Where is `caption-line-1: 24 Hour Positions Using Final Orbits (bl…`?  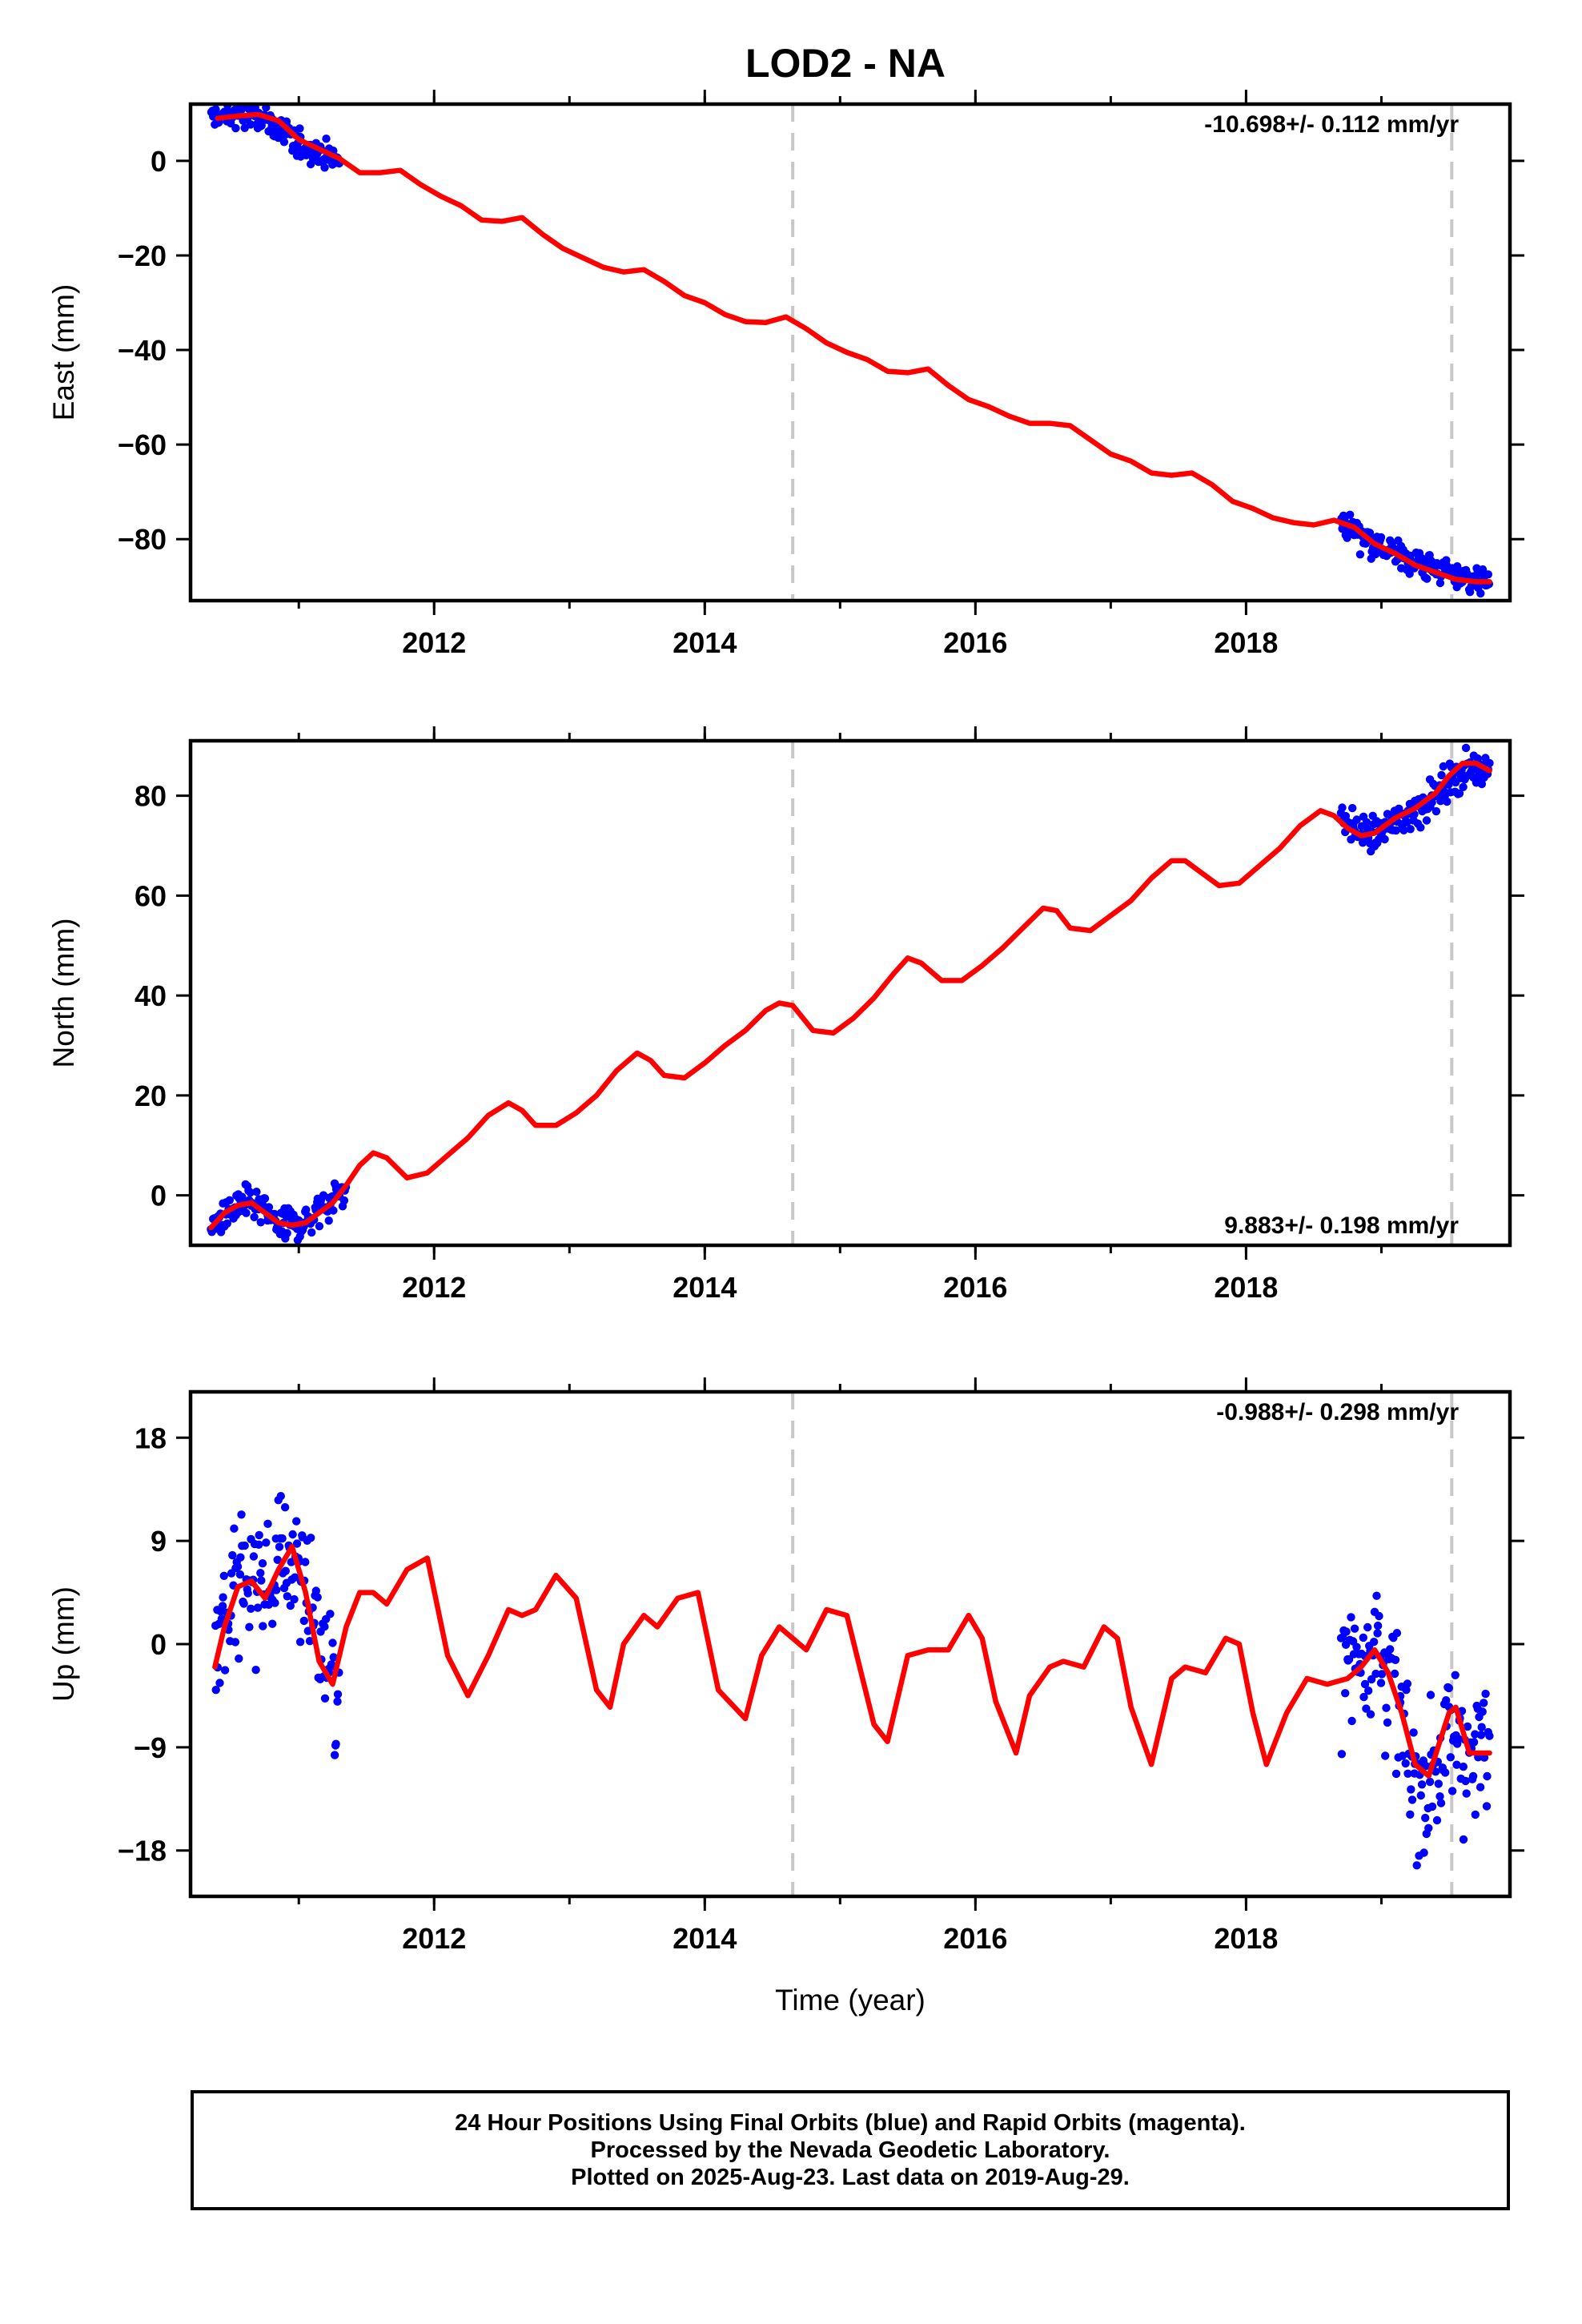 caption-line-1: 24 Hour Positions Using Final Orbits (bl… is located at coordinates (850, 2123).